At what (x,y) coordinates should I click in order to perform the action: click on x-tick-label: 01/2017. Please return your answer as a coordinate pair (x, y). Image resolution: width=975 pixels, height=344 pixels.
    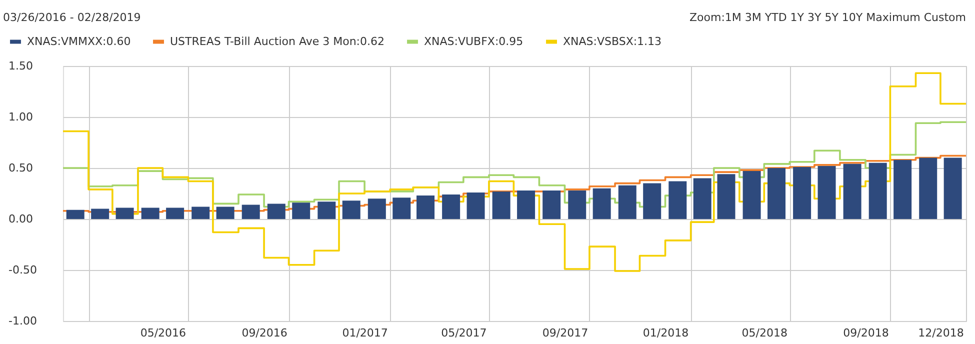
    Looking at the image, I should click on (365, 333).